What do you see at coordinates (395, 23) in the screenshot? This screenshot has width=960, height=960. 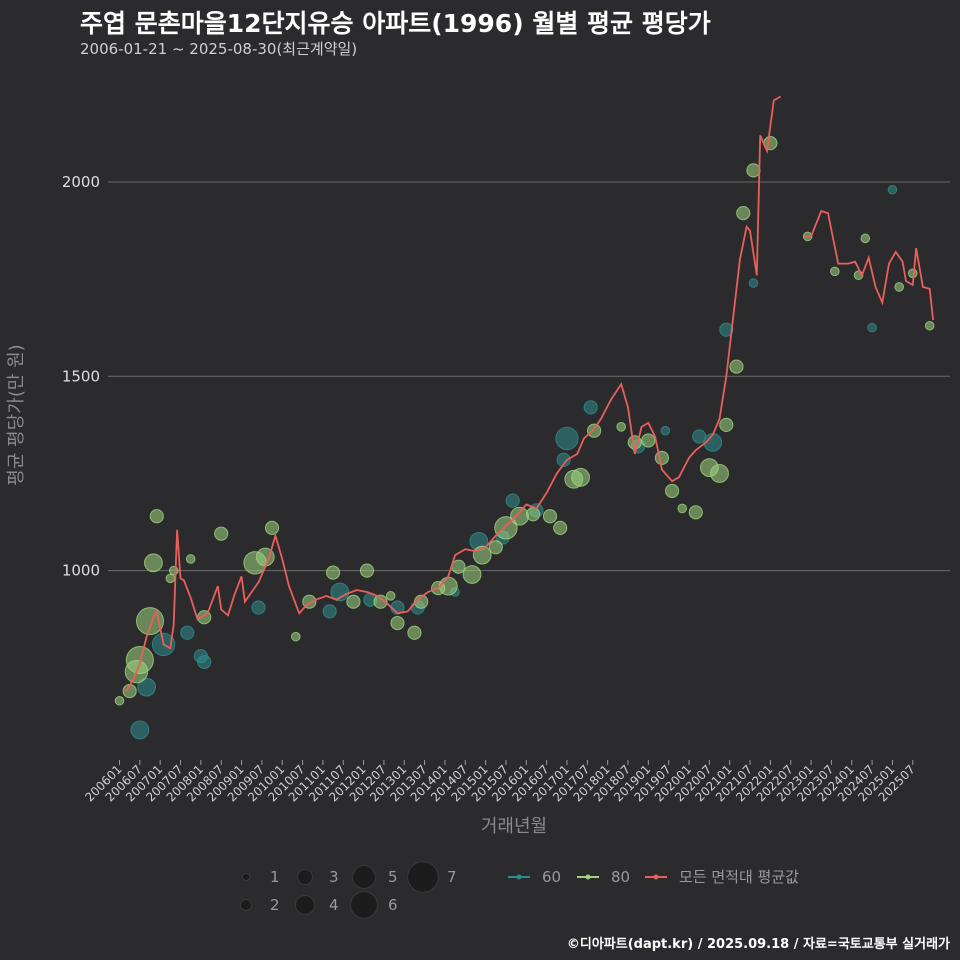 I see `chart-title: 주엽 문촌마을12단지유승 아파트(1996) 월별 평균 평당가` at bounding box center [395, 23].